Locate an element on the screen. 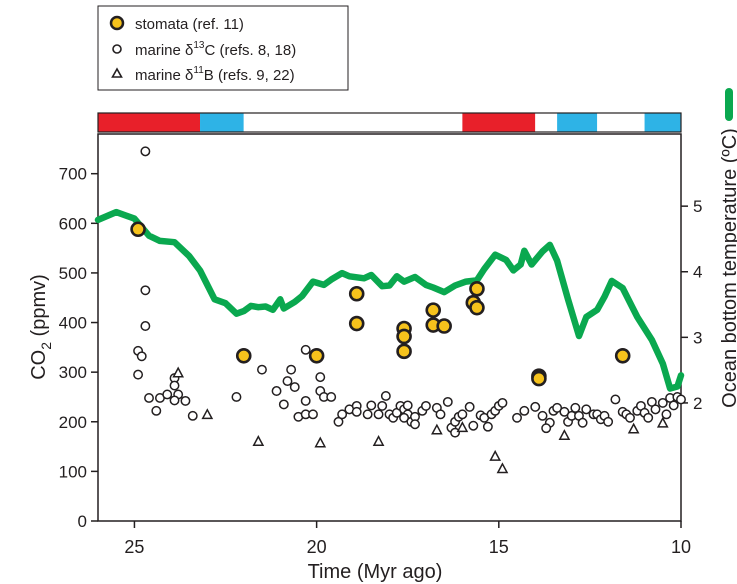 The height and width of the screenshot is (584, 737). y-axis-left-title: CO2 (ppmv) is located at coordinates (41, 327).